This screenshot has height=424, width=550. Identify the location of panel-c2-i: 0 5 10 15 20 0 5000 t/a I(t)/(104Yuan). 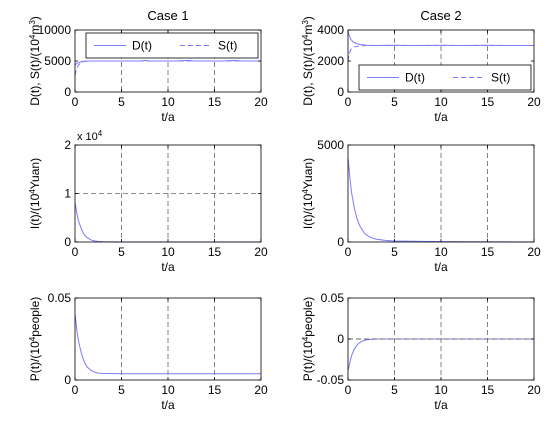
(421, 206).